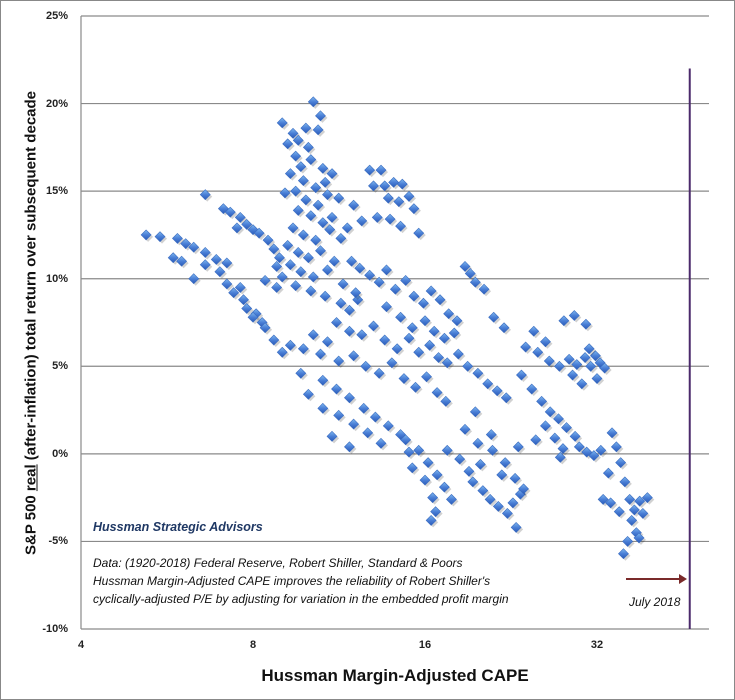 The width and height of the screenshot is (735, 700). Describe the element at coordinates (425, 645) in the screenshot. I see `x-tick-label: 16` at that location.